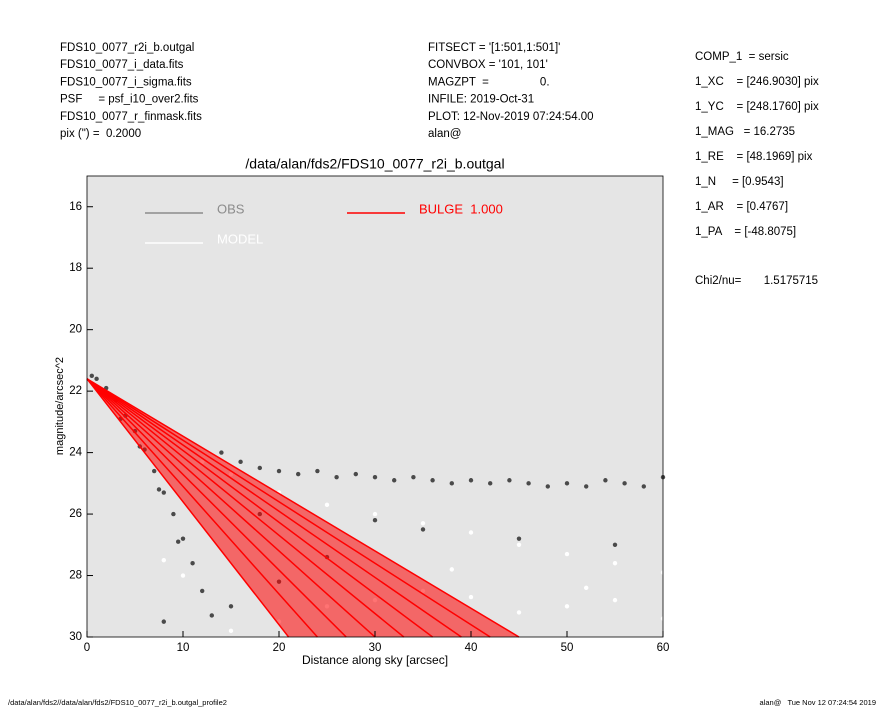  Describe the element at coordinates (100, 134) in the screenshot. I see `header-left-line: pix (") = 0.2000` at that location.